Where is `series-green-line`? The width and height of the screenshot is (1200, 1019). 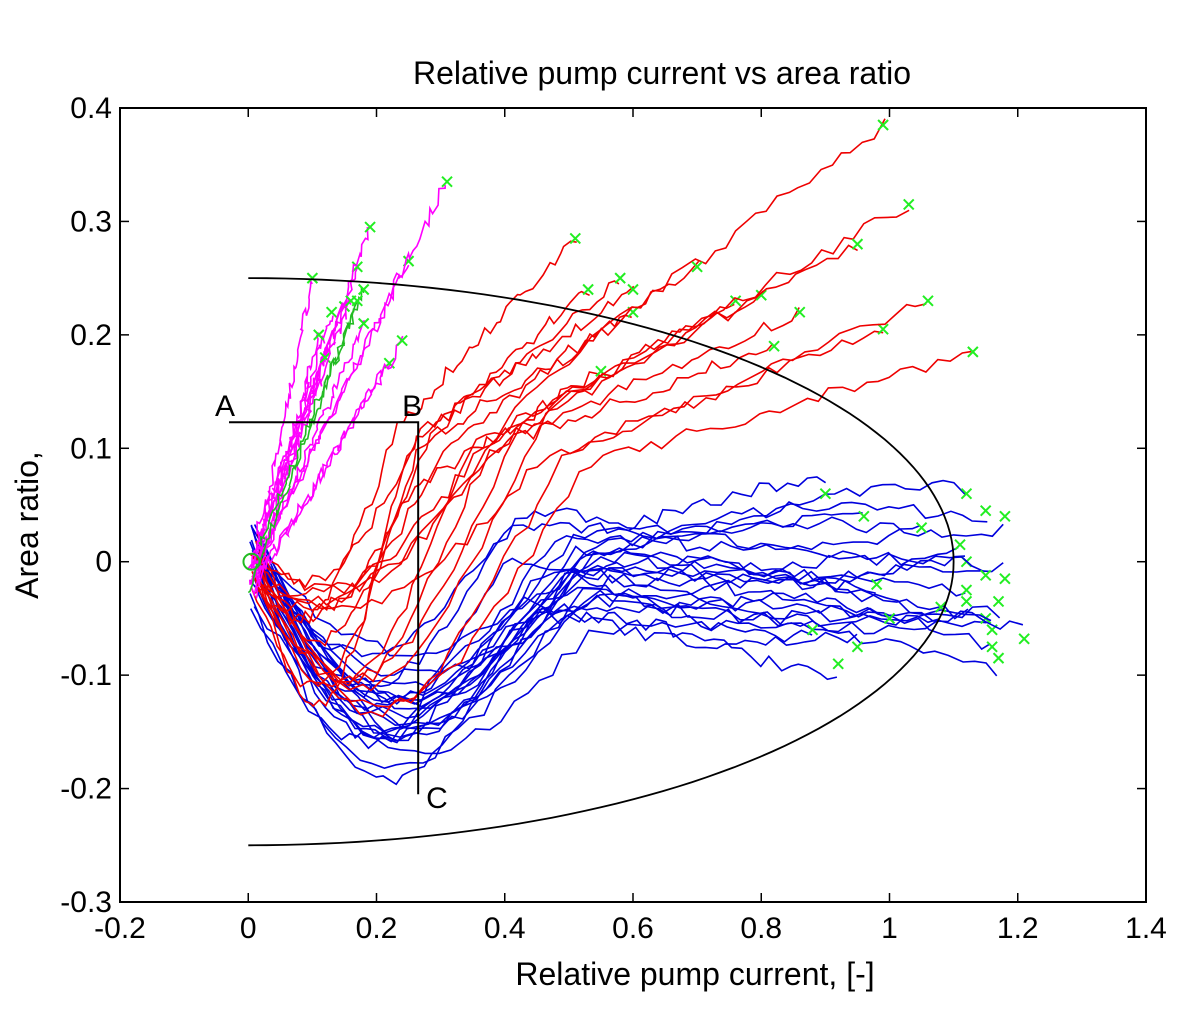
series-green-line is located at coordinates (302, 447).